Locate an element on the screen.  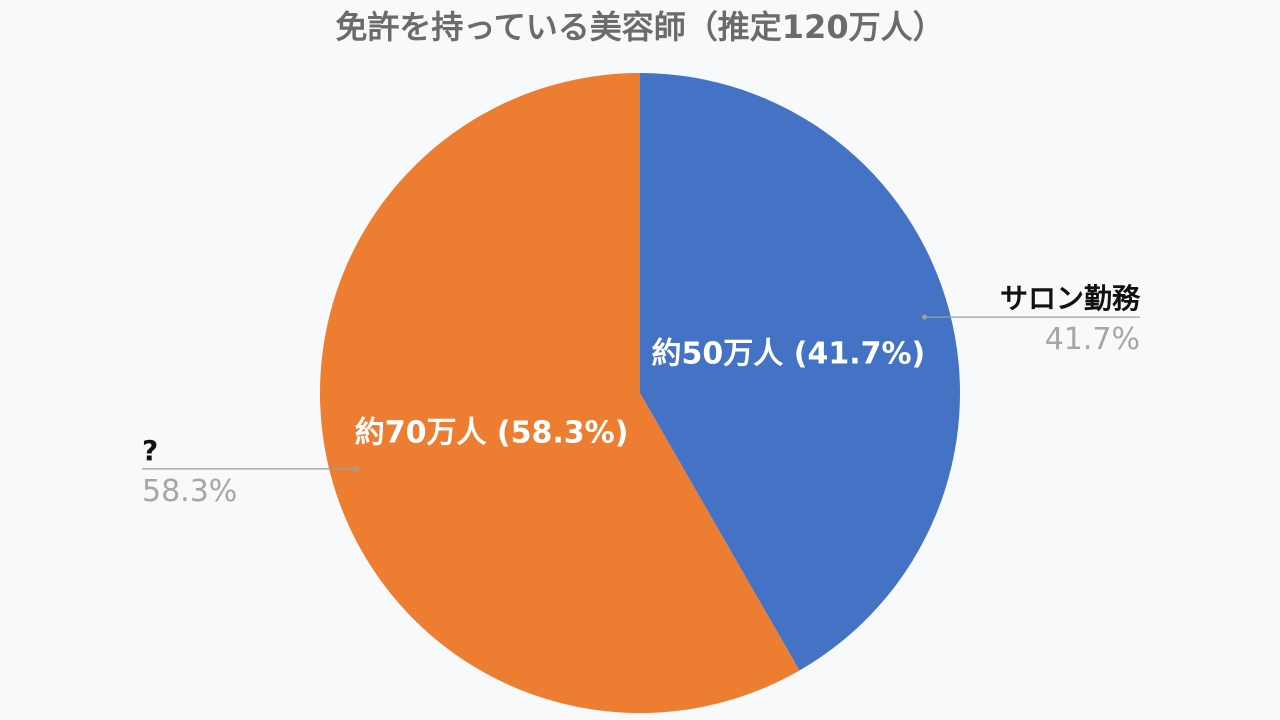
pie-inner-labels: 約50万人 (41.7%) 約70万人 (58.3%) is located at coordinates (640, 393).